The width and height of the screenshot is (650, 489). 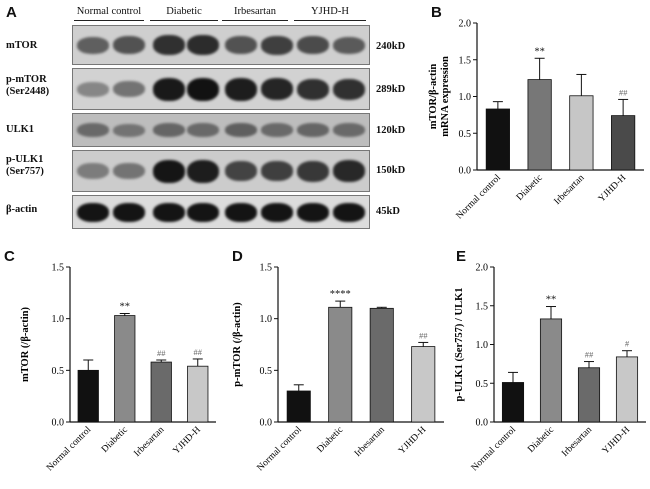 I want to click on group-label: Normal control, so click(x=109, y=11).